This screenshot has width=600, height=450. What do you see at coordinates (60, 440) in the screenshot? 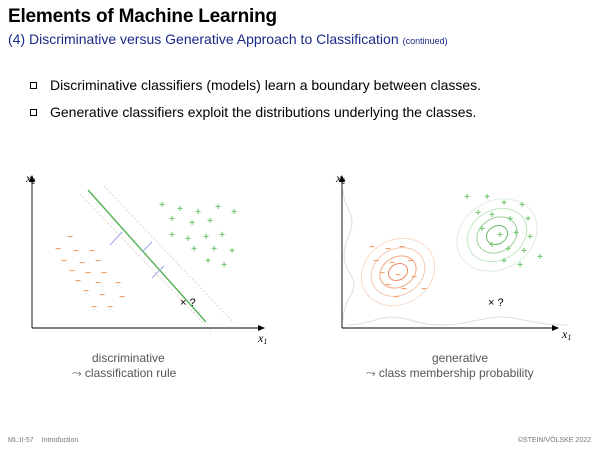
I see `section-name: Introduction` at bounding box center [60, 440].